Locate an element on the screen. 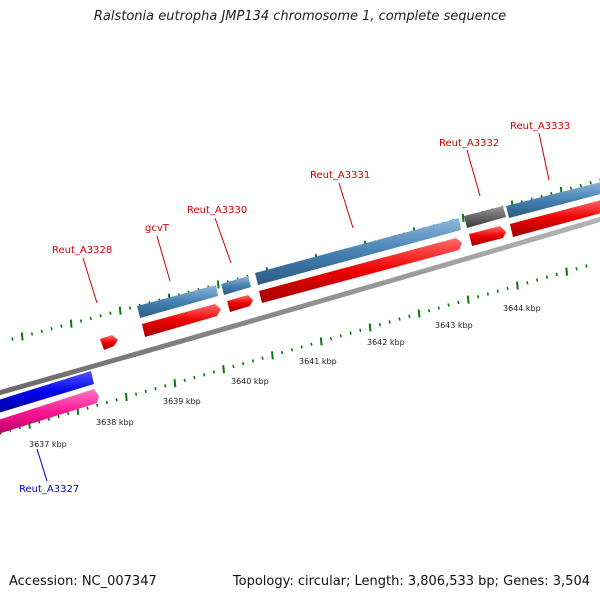  leader-reut-a3327 is located at coordinates (42, 465).